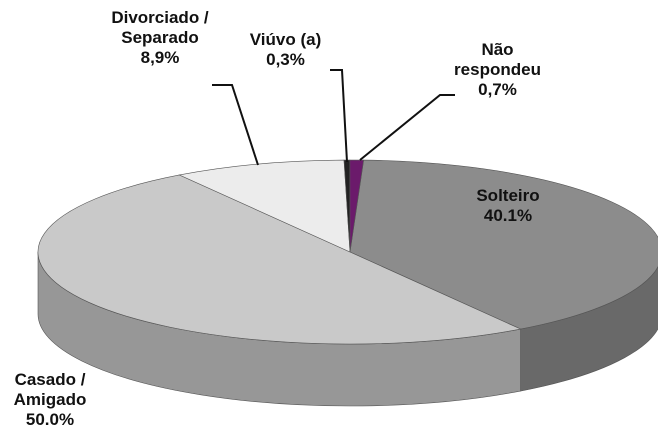 The height and width of the screenshot is (437, 658). I want to click on value-label: 0,3%, so click(285, 59).